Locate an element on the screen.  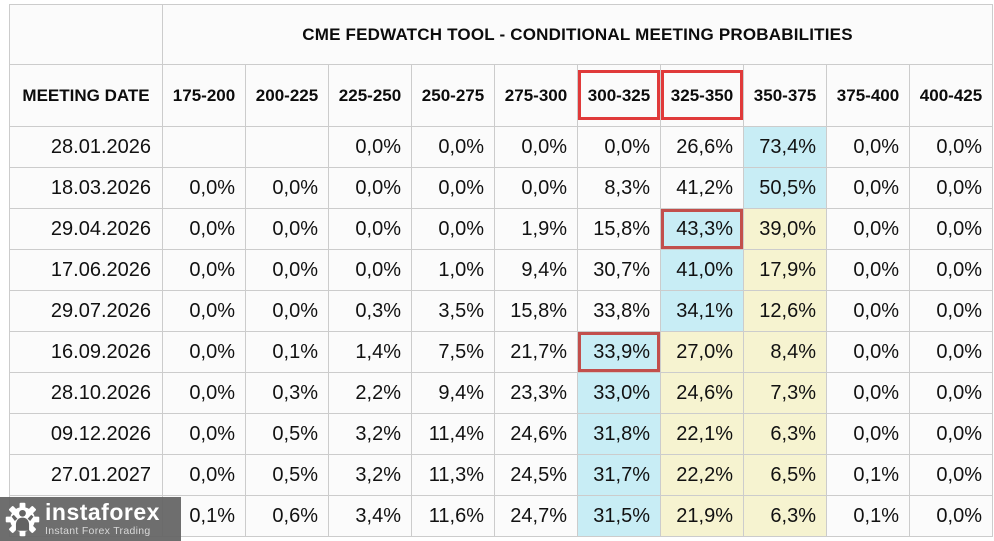
probability-cell: 33,0% is located at coordinates (619, 393).